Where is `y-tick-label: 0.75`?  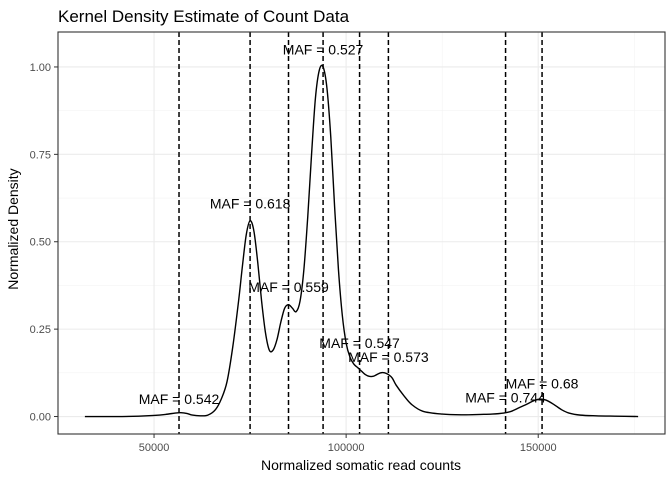
y-tick-label: 0.75 is located at coordinates (40, 155).